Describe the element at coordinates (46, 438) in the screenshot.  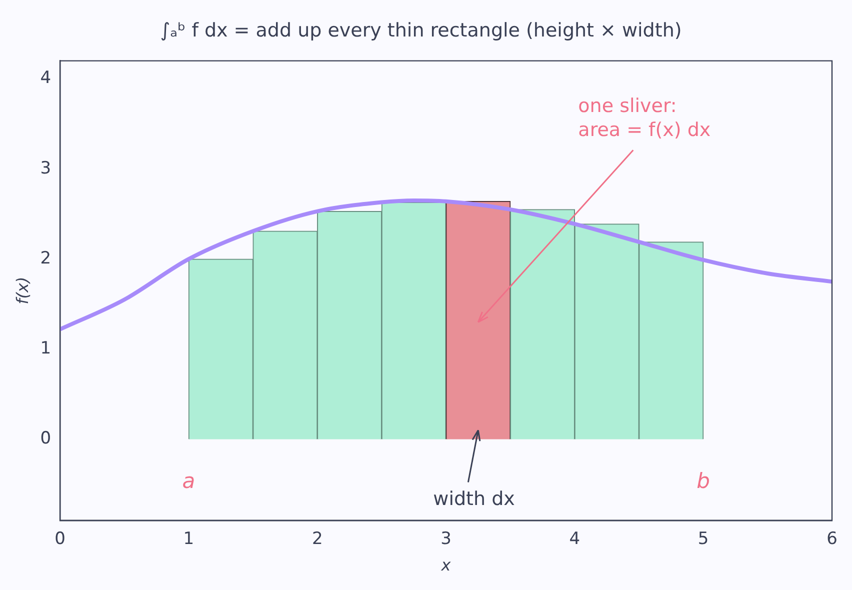
I see `y-tick-label: 0` at that location.